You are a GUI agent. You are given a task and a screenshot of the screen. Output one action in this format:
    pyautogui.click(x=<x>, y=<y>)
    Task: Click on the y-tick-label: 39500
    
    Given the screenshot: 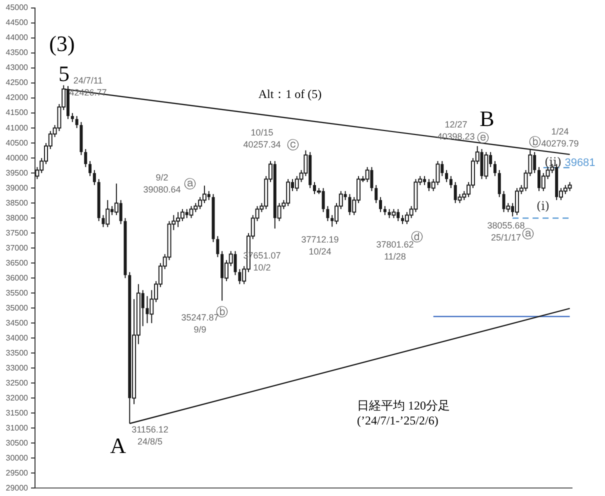 What is the action you would take?
    pyautogui.click(x=17, y=173)
    